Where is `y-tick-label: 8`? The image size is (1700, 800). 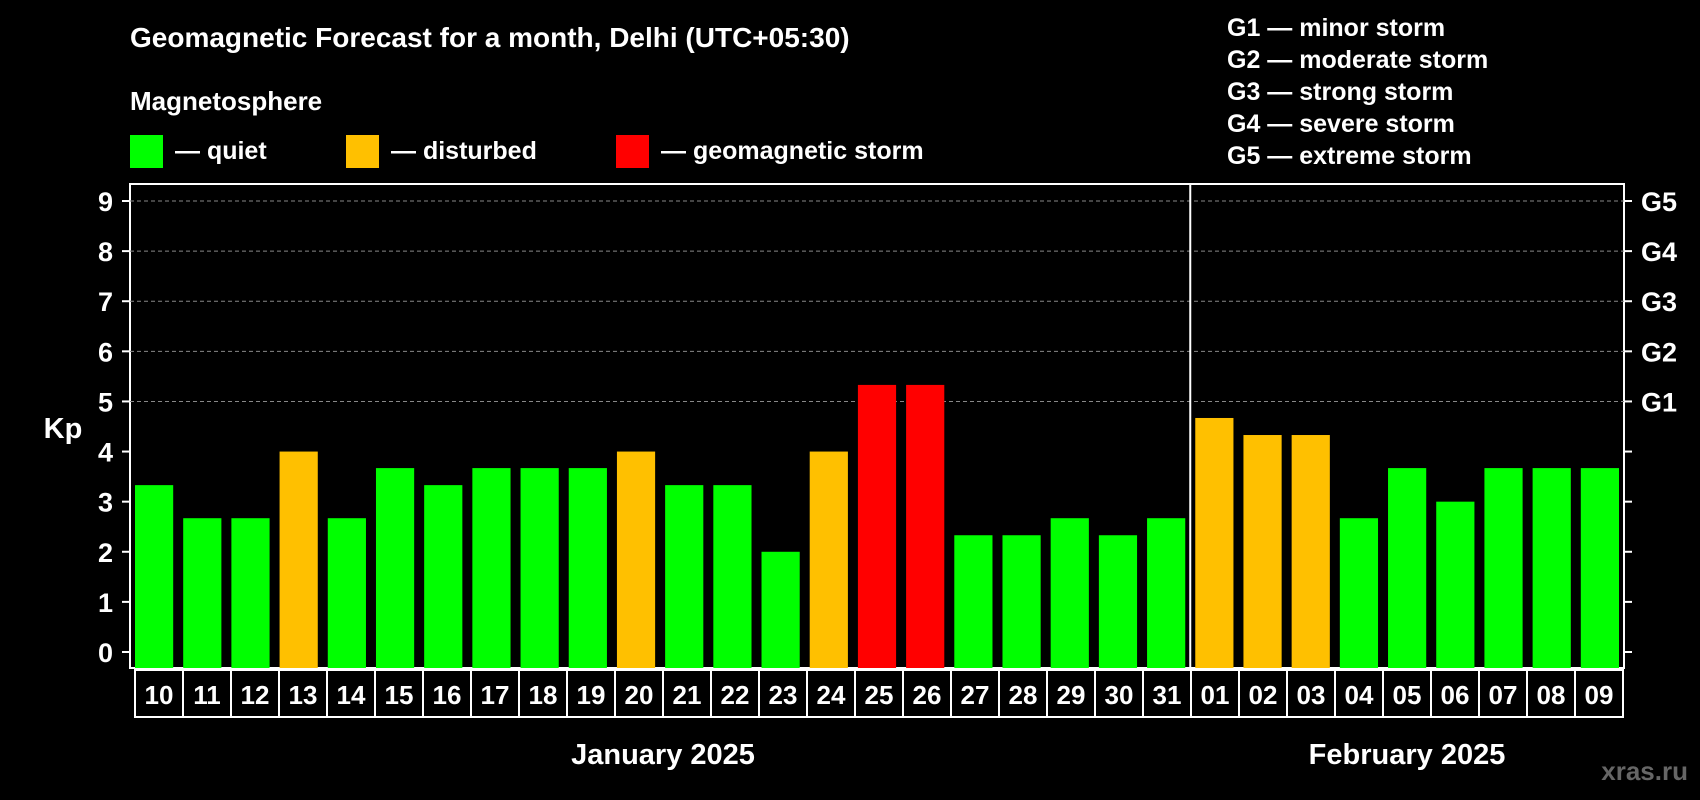
y-tick-label: 8 is located at coordinates (105, 252).